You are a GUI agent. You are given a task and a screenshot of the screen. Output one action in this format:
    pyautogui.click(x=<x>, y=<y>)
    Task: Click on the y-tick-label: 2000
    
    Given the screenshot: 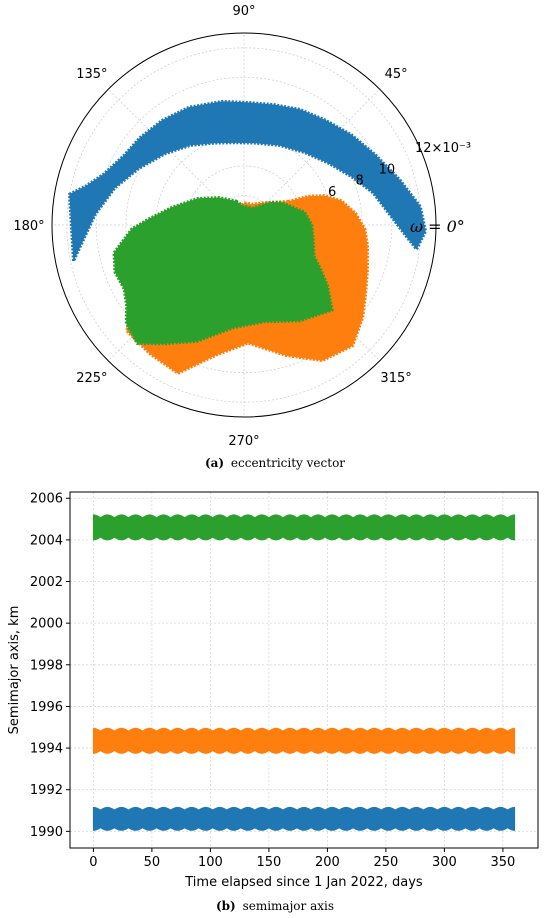 What is the action you would take?
    pyautogui.click(x=46, y=624)
    